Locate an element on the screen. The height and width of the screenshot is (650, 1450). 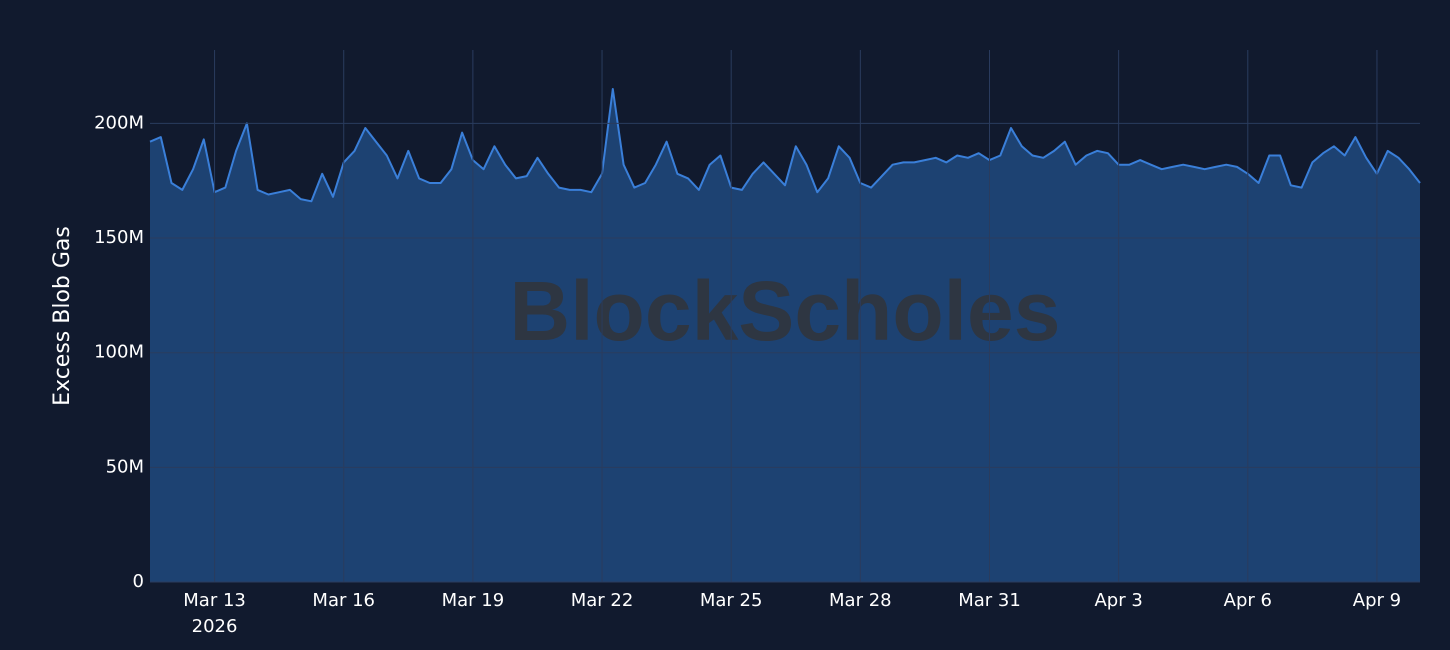
x-tick-label: Mar 16 is located at coordinates (343, 600).